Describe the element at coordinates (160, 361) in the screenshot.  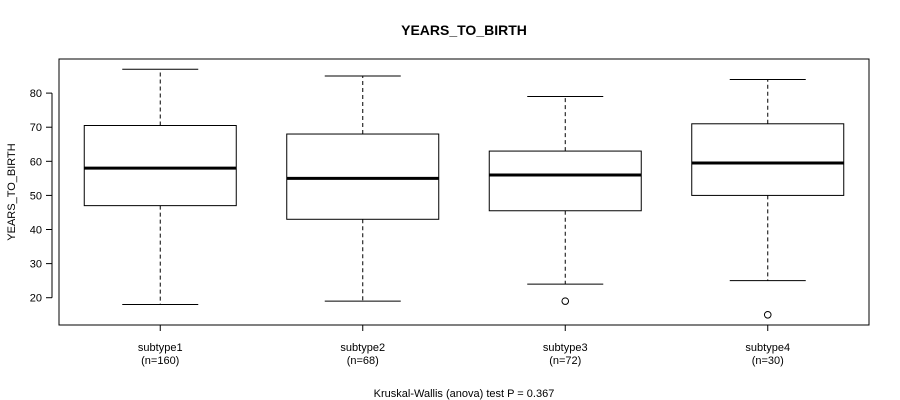
I see `x-count-label: (n=160)` at that location.